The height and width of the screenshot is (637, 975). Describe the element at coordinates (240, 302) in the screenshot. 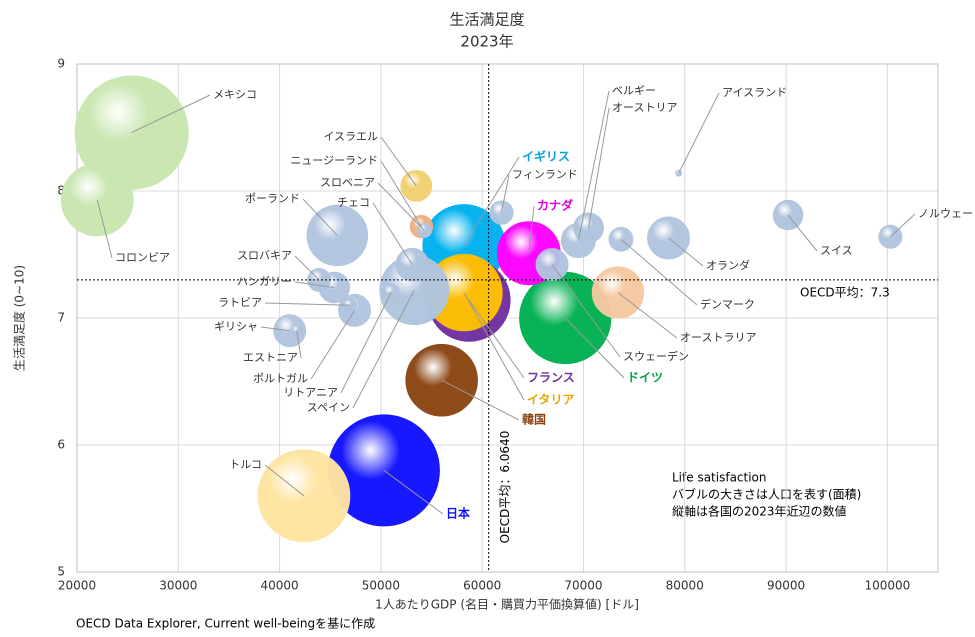

I see `point-label: ラトビア` at that location.